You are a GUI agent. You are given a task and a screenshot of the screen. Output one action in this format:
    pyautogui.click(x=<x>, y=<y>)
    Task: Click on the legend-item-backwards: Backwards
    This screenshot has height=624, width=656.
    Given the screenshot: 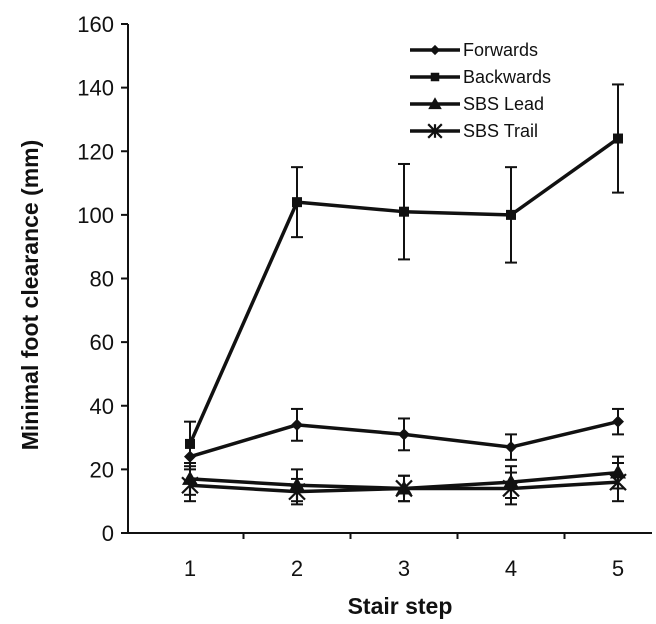 What is the action you would take?
    pyautogui.click(x=480, y=77)
    